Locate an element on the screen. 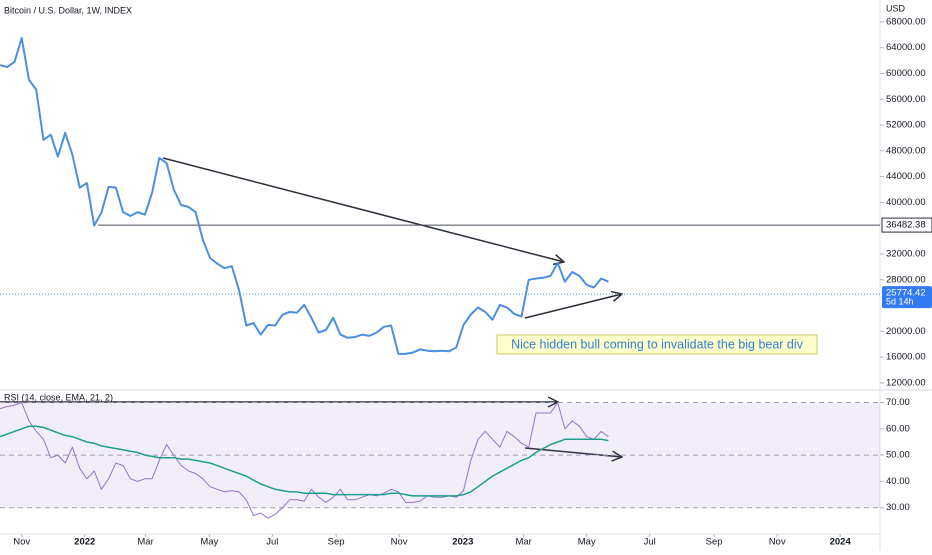 The height and width of the screenshot is (555, 932). y-tick-label: 40.00 is located at coordinates (898, 481).